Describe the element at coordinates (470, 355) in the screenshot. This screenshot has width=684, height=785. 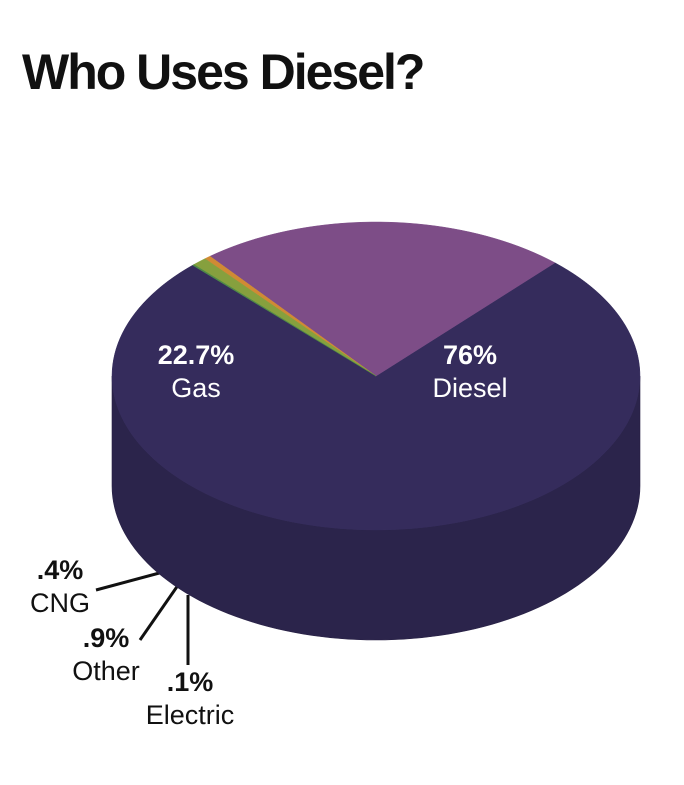
I see `value-label: 76%` at that location.